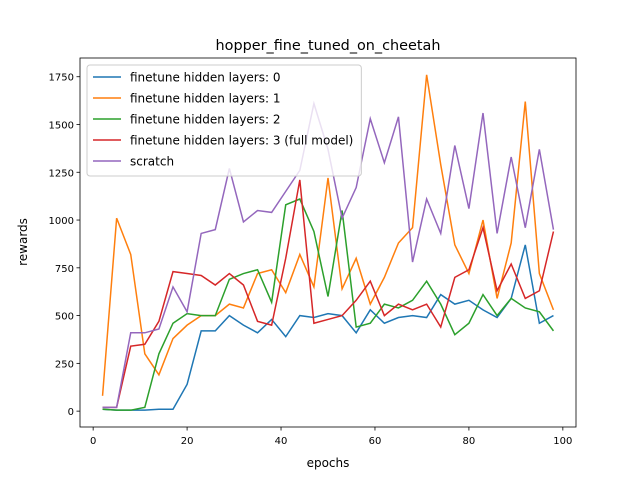  I want to click on y-tick-label: 750, so click(64, 269).